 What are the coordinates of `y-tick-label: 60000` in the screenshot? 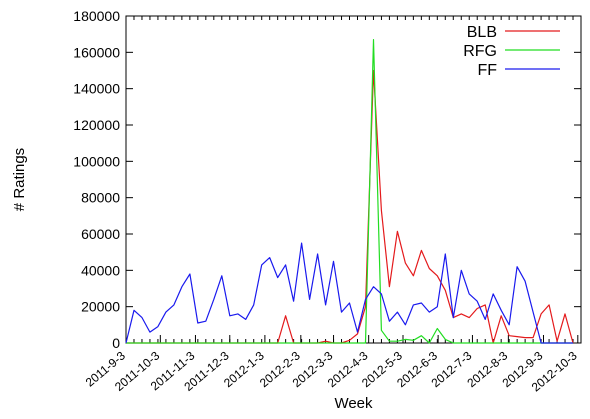 It's located at (100, 234).